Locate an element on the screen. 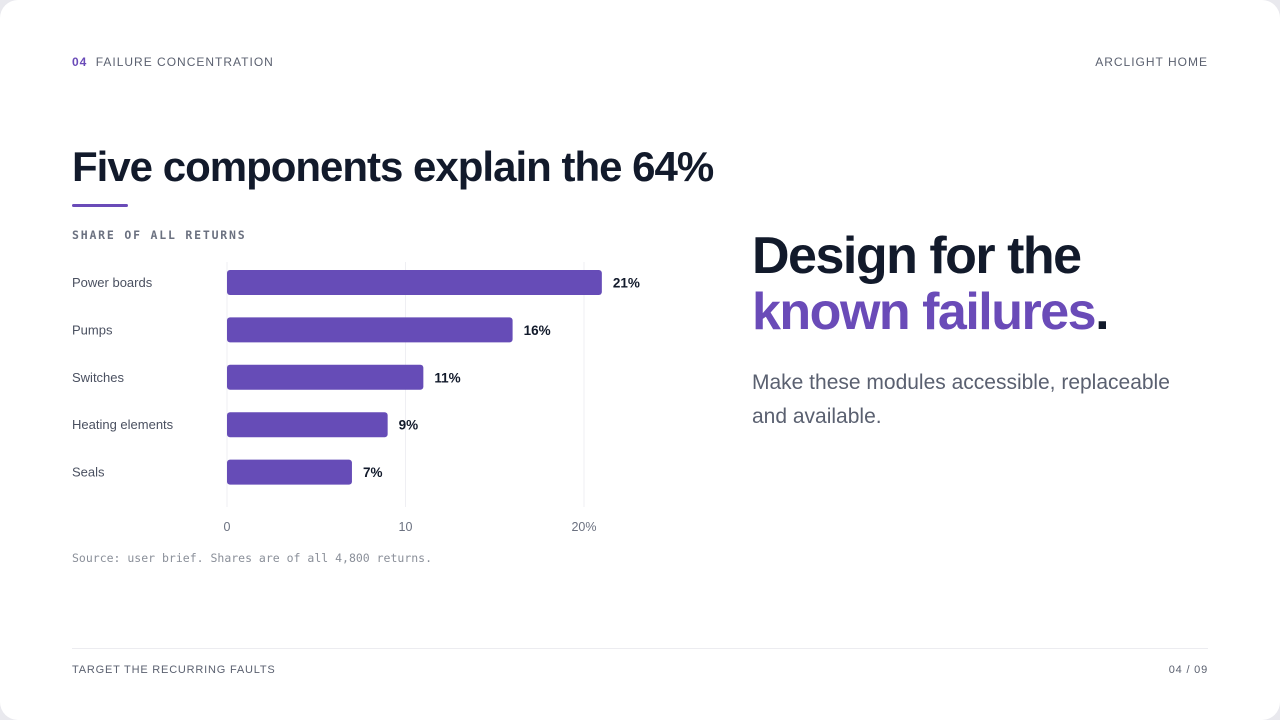 The image size is (1280, 720). footer-caption: TARGET THE RECURRING FAULTS is located at coordinates (174, 670).